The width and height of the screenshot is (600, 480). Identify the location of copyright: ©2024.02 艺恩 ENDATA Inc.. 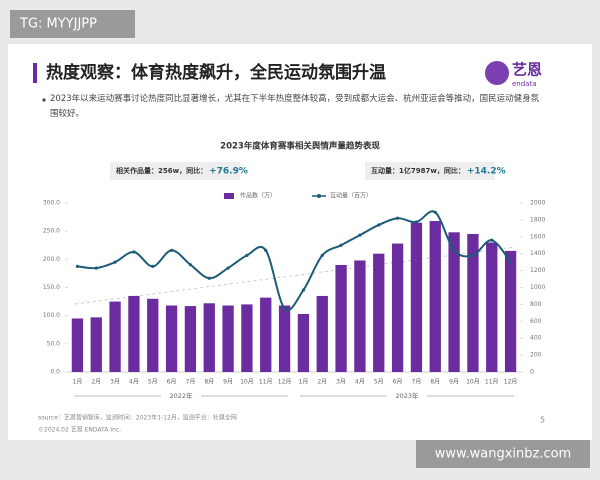
(79, 430).